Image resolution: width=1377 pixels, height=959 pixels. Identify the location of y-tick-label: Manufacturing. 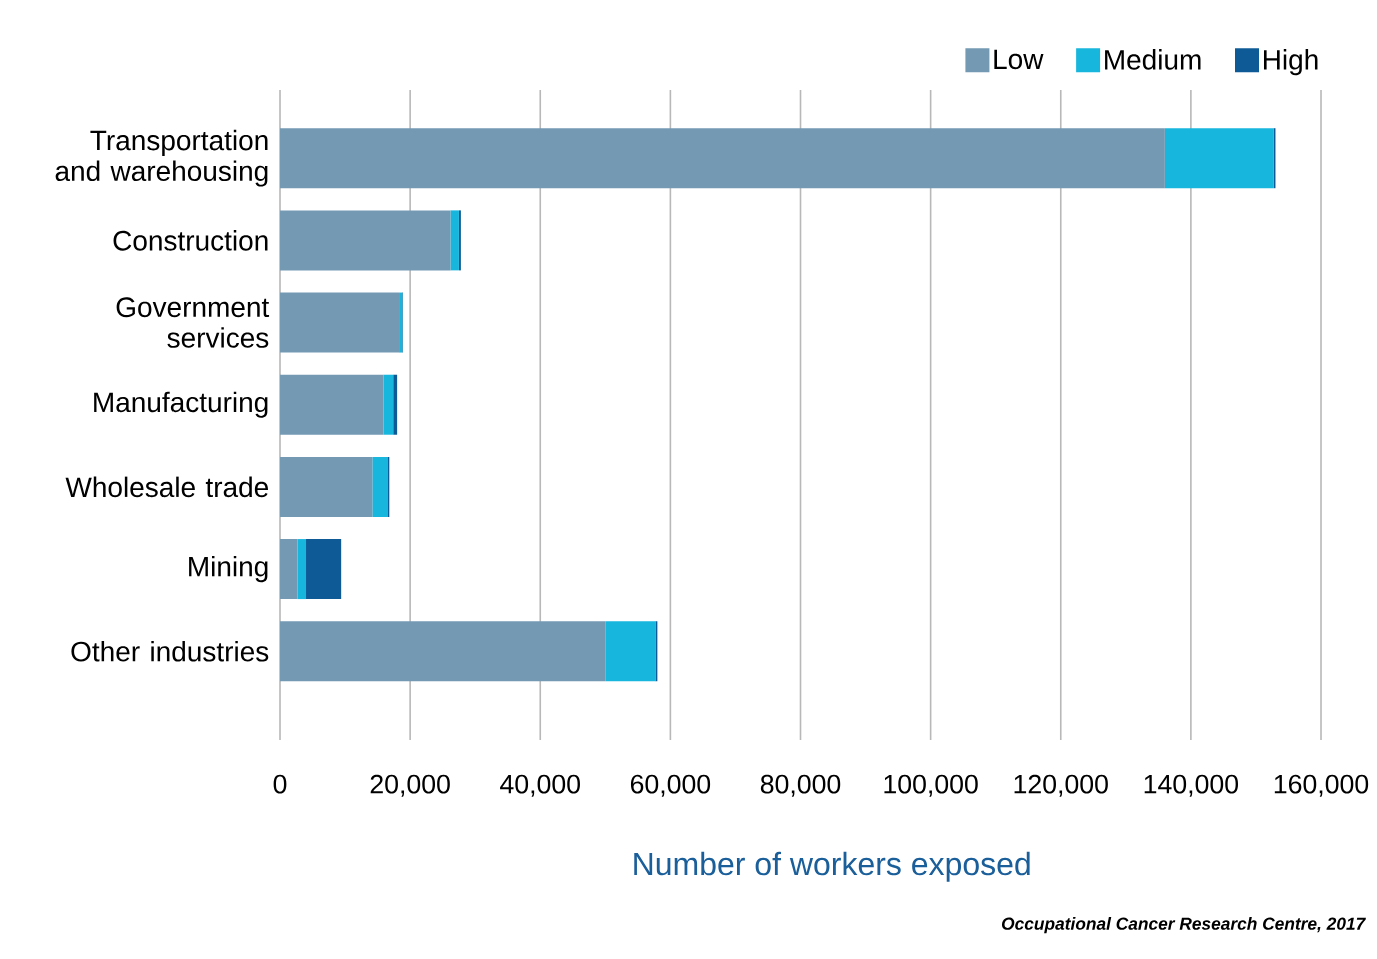
(181, 404).